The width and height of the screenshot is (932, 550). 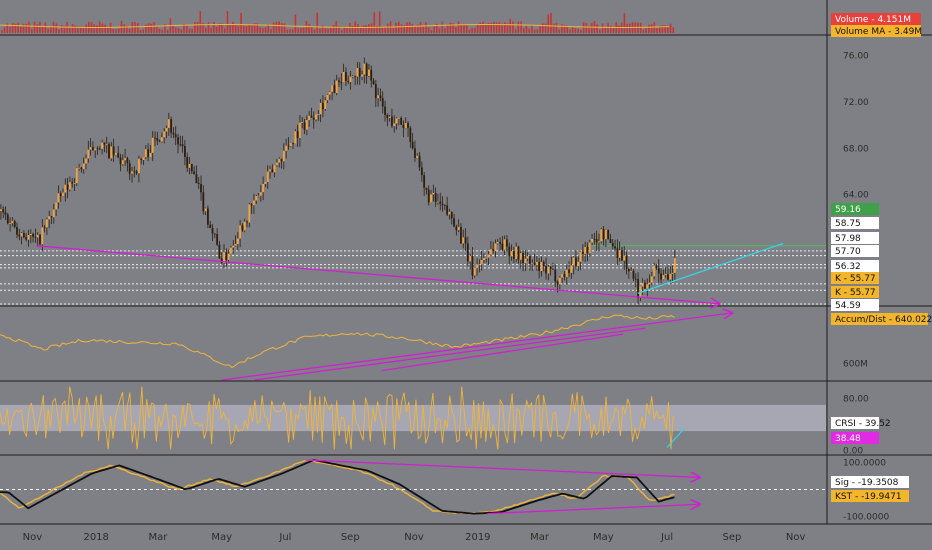 I want to click on crsi-y-tick: 0.00, so click(x=853, y=452).